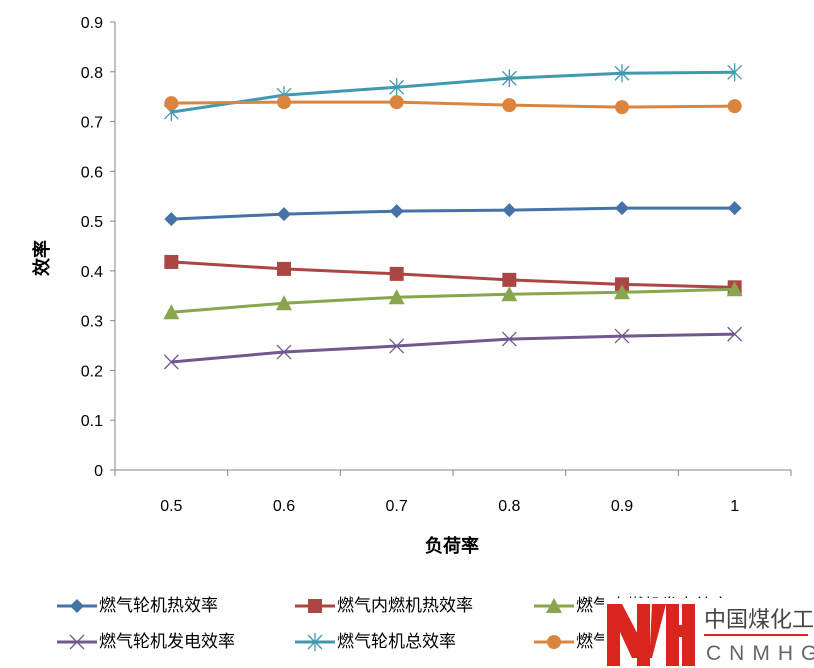 This screenshot has width=814, height=668. I want to click on watermark-cn-text: 中国煤化工, so click(759, 619).